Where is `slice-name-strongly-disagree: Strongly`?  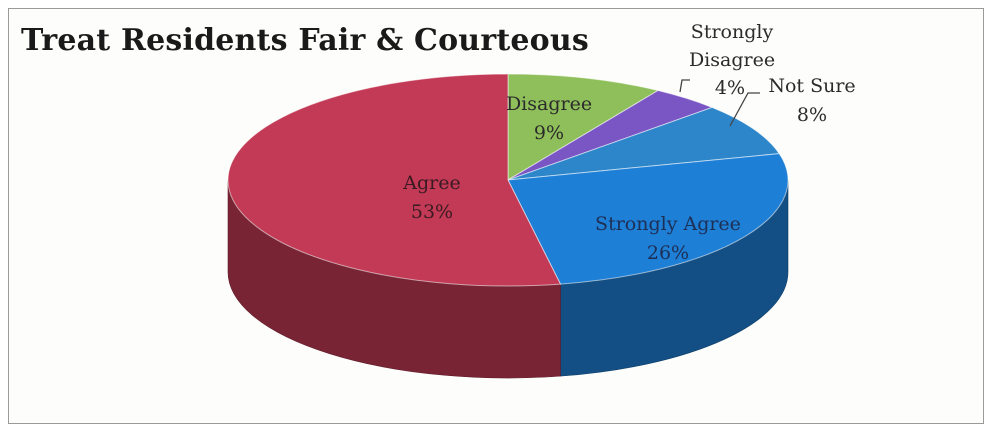
slice-name-strongly-disagree: Strongly is located at coordinates (732, 32).